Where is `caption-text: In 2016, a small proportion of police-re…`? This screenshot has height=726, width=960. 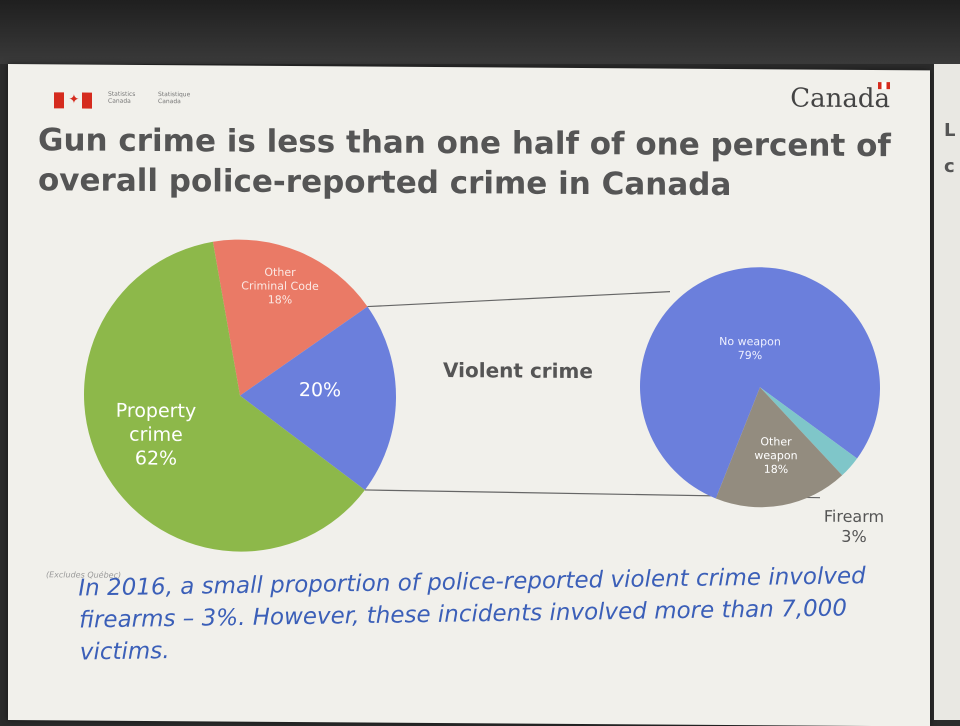
caption-text: In 2016, a small proportion of police-re… is located at coordinates (472, 614).